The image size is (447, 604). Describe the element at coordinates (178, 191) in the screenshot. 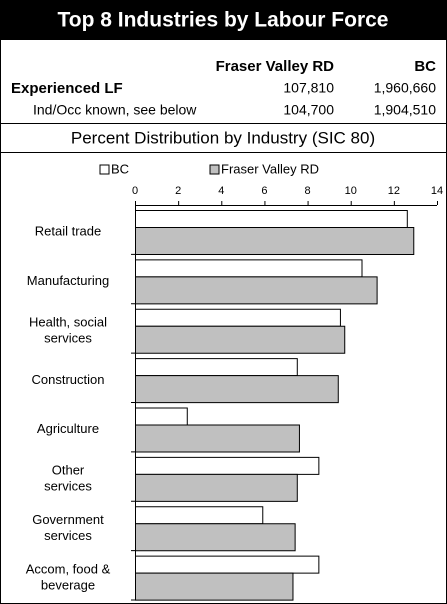

I see `x-tick-label: 2` at that location.